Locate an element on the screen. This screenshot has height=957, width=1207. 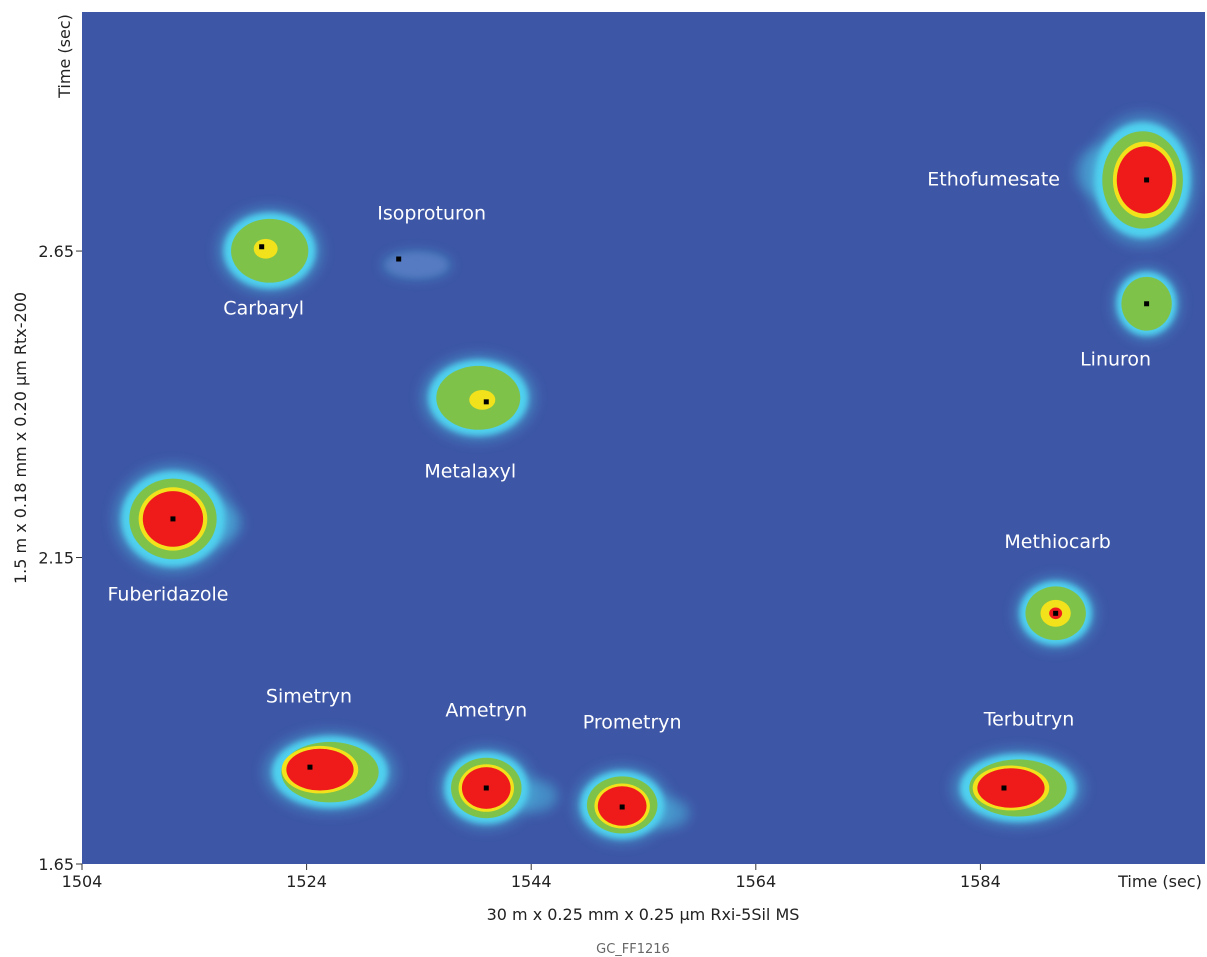
x-axis-unit-label: Time (sec) is located at coordinates (1159, 881).